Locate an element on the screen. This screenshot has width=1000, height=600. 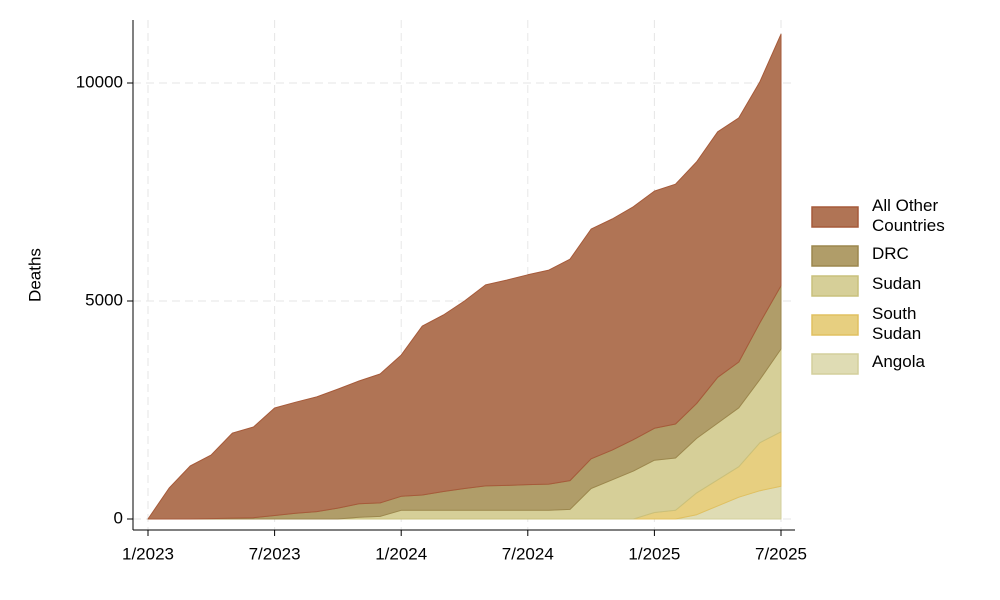
y-tick-label: 5000 is located at coordinates (104, 299).